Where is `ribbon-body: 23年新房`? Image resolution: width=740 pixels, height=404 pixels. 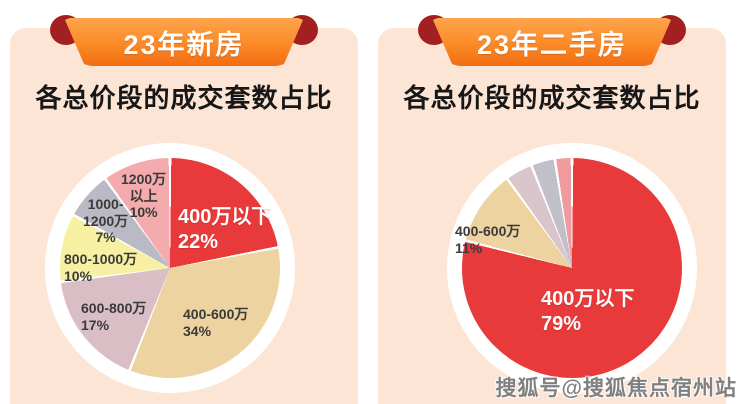 ribbon-body: 23年新房 is located at coordinates (184, 42).